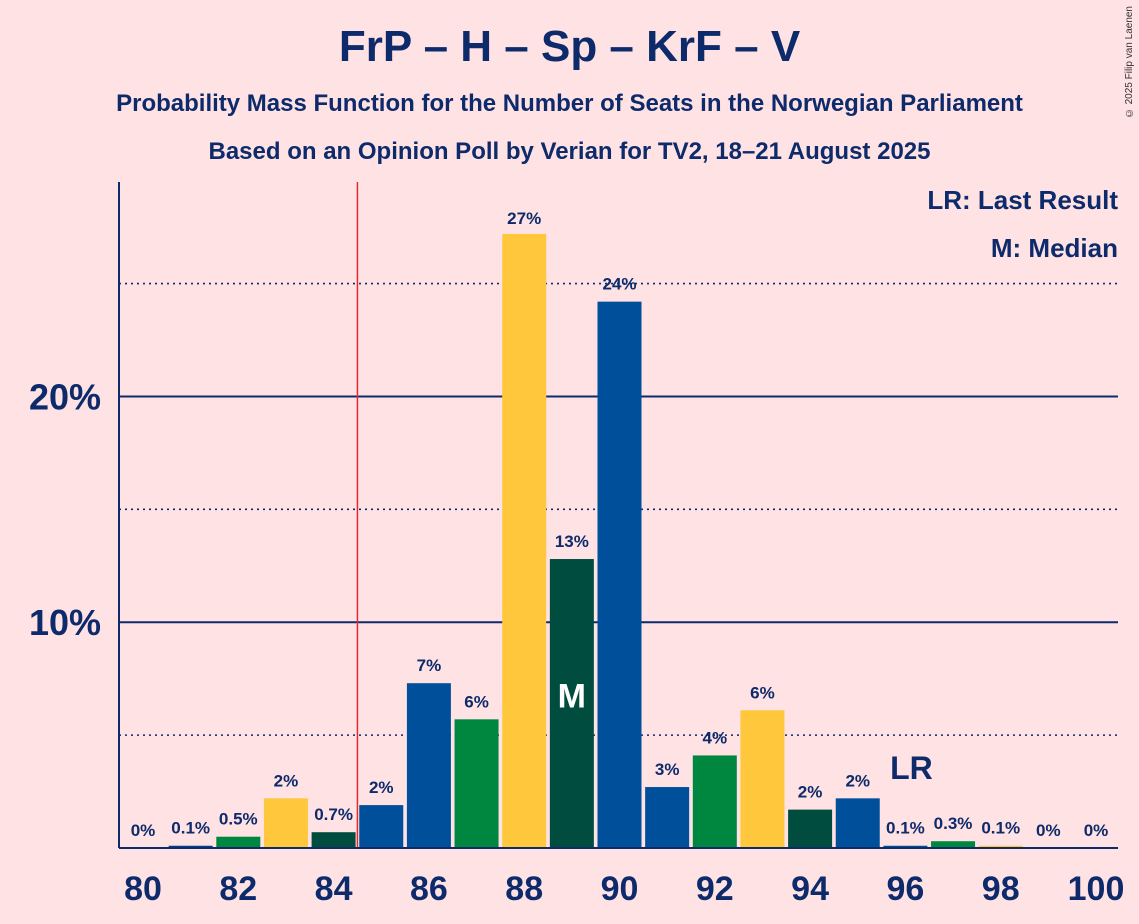 This screenshot has height=924, width=1139. Describe the element at coordinates (667, 769) in the screenshot. I see `data-label-91: 3%` at that location.